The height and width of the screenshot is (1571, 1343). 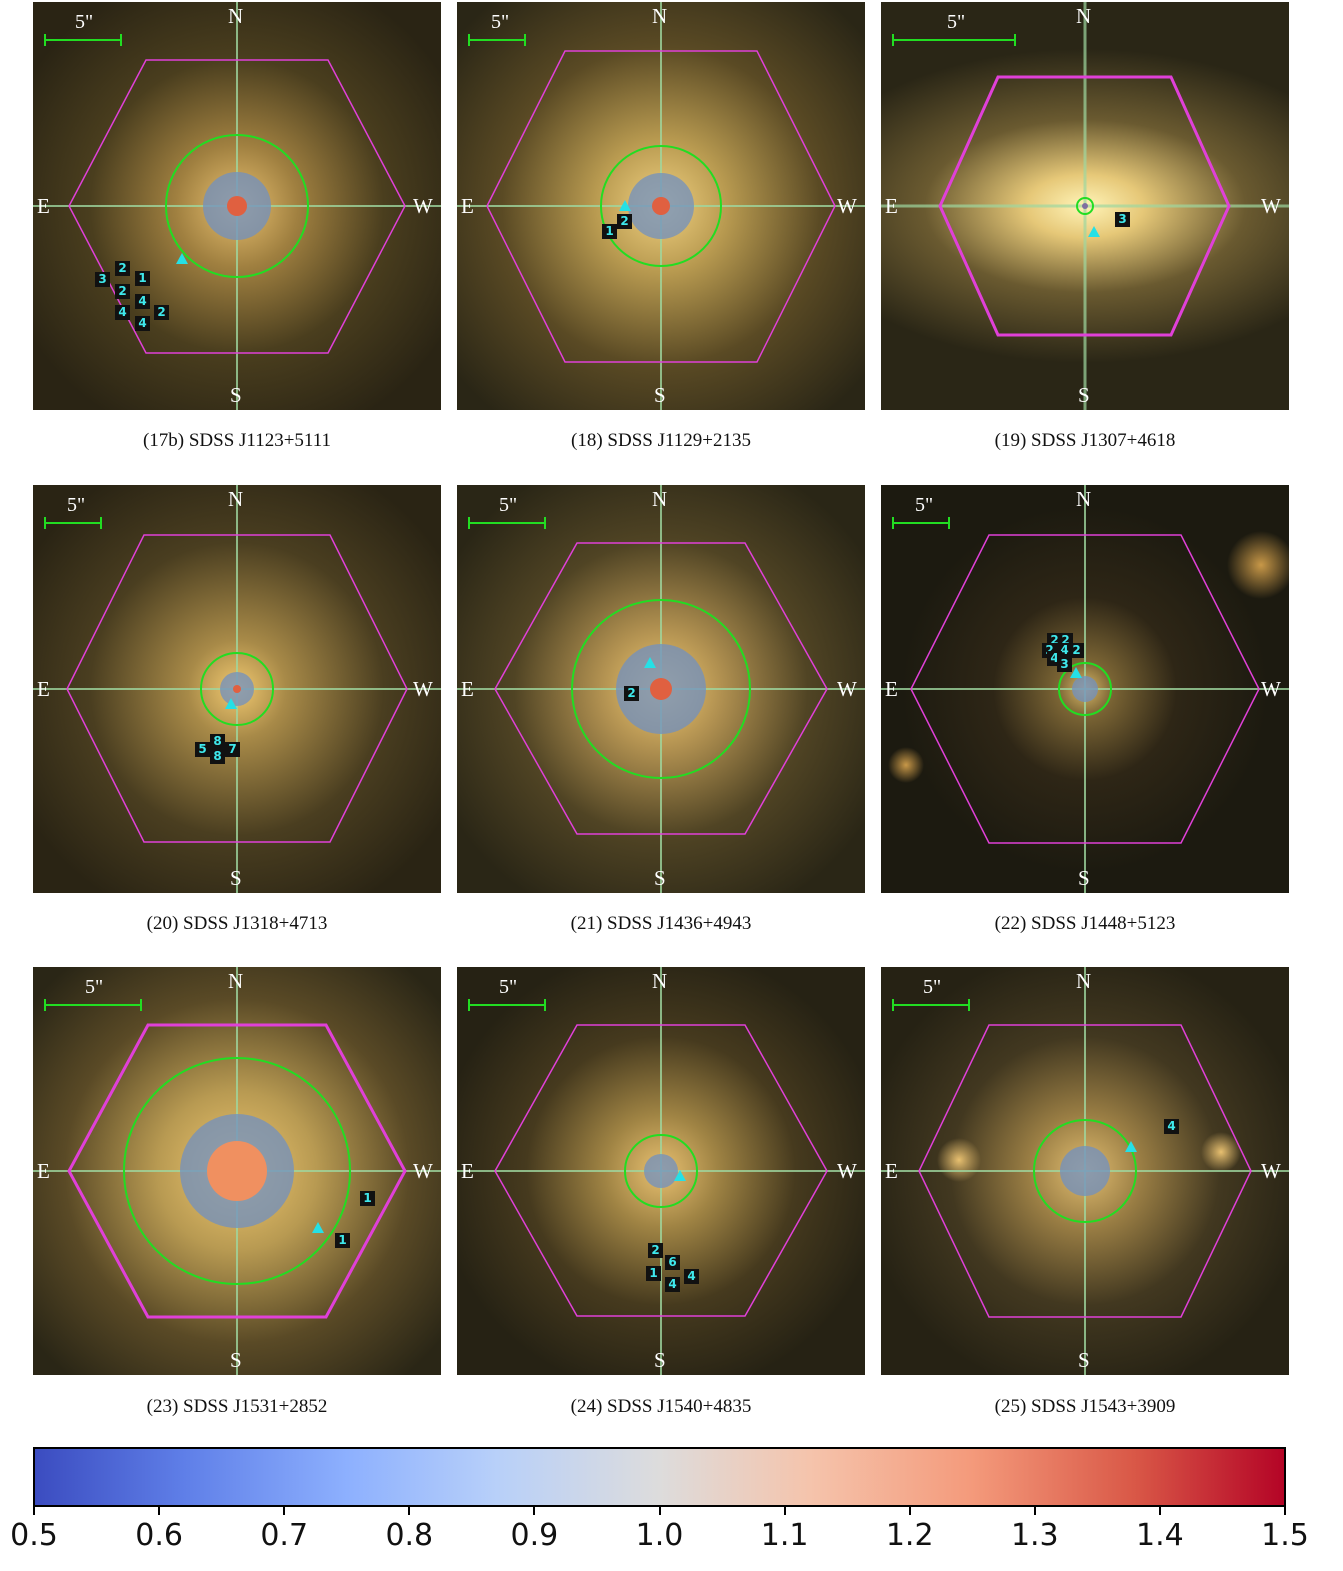 I want to click on region-label: 7, so click(x=232, y=749).